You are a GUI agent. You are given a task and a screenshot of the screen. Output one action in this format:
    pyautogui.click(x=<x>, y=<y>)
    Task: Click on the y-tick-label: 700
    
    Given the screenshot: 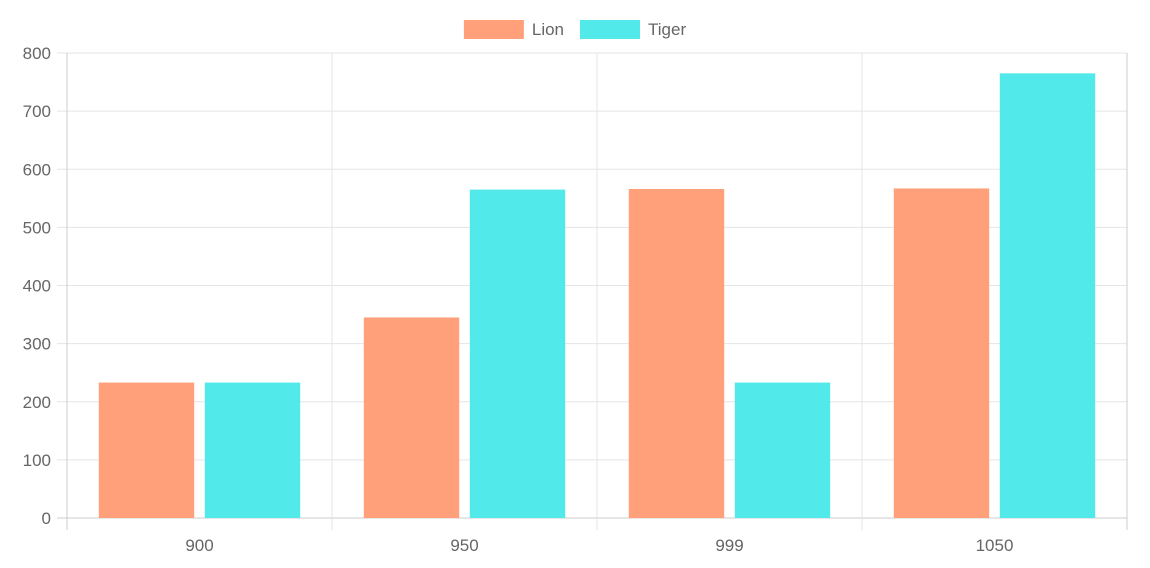 What is the action you would take?
    pyautogui.click(x=37, y=111)
    